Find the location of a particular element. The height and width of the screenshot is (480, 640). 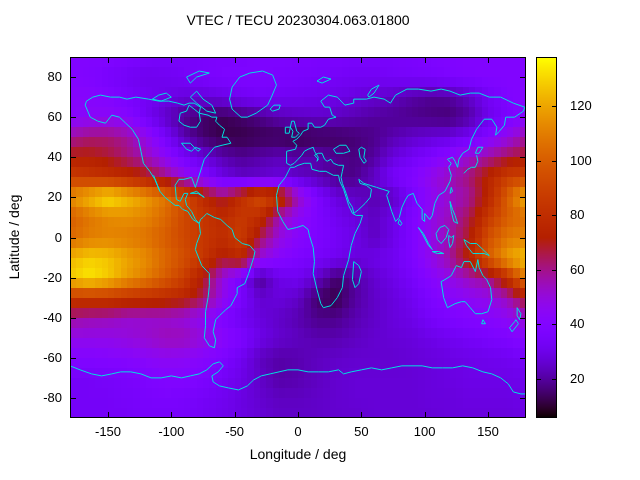

colorbar-tick-label: 60 is located at coordinates (577, 269).